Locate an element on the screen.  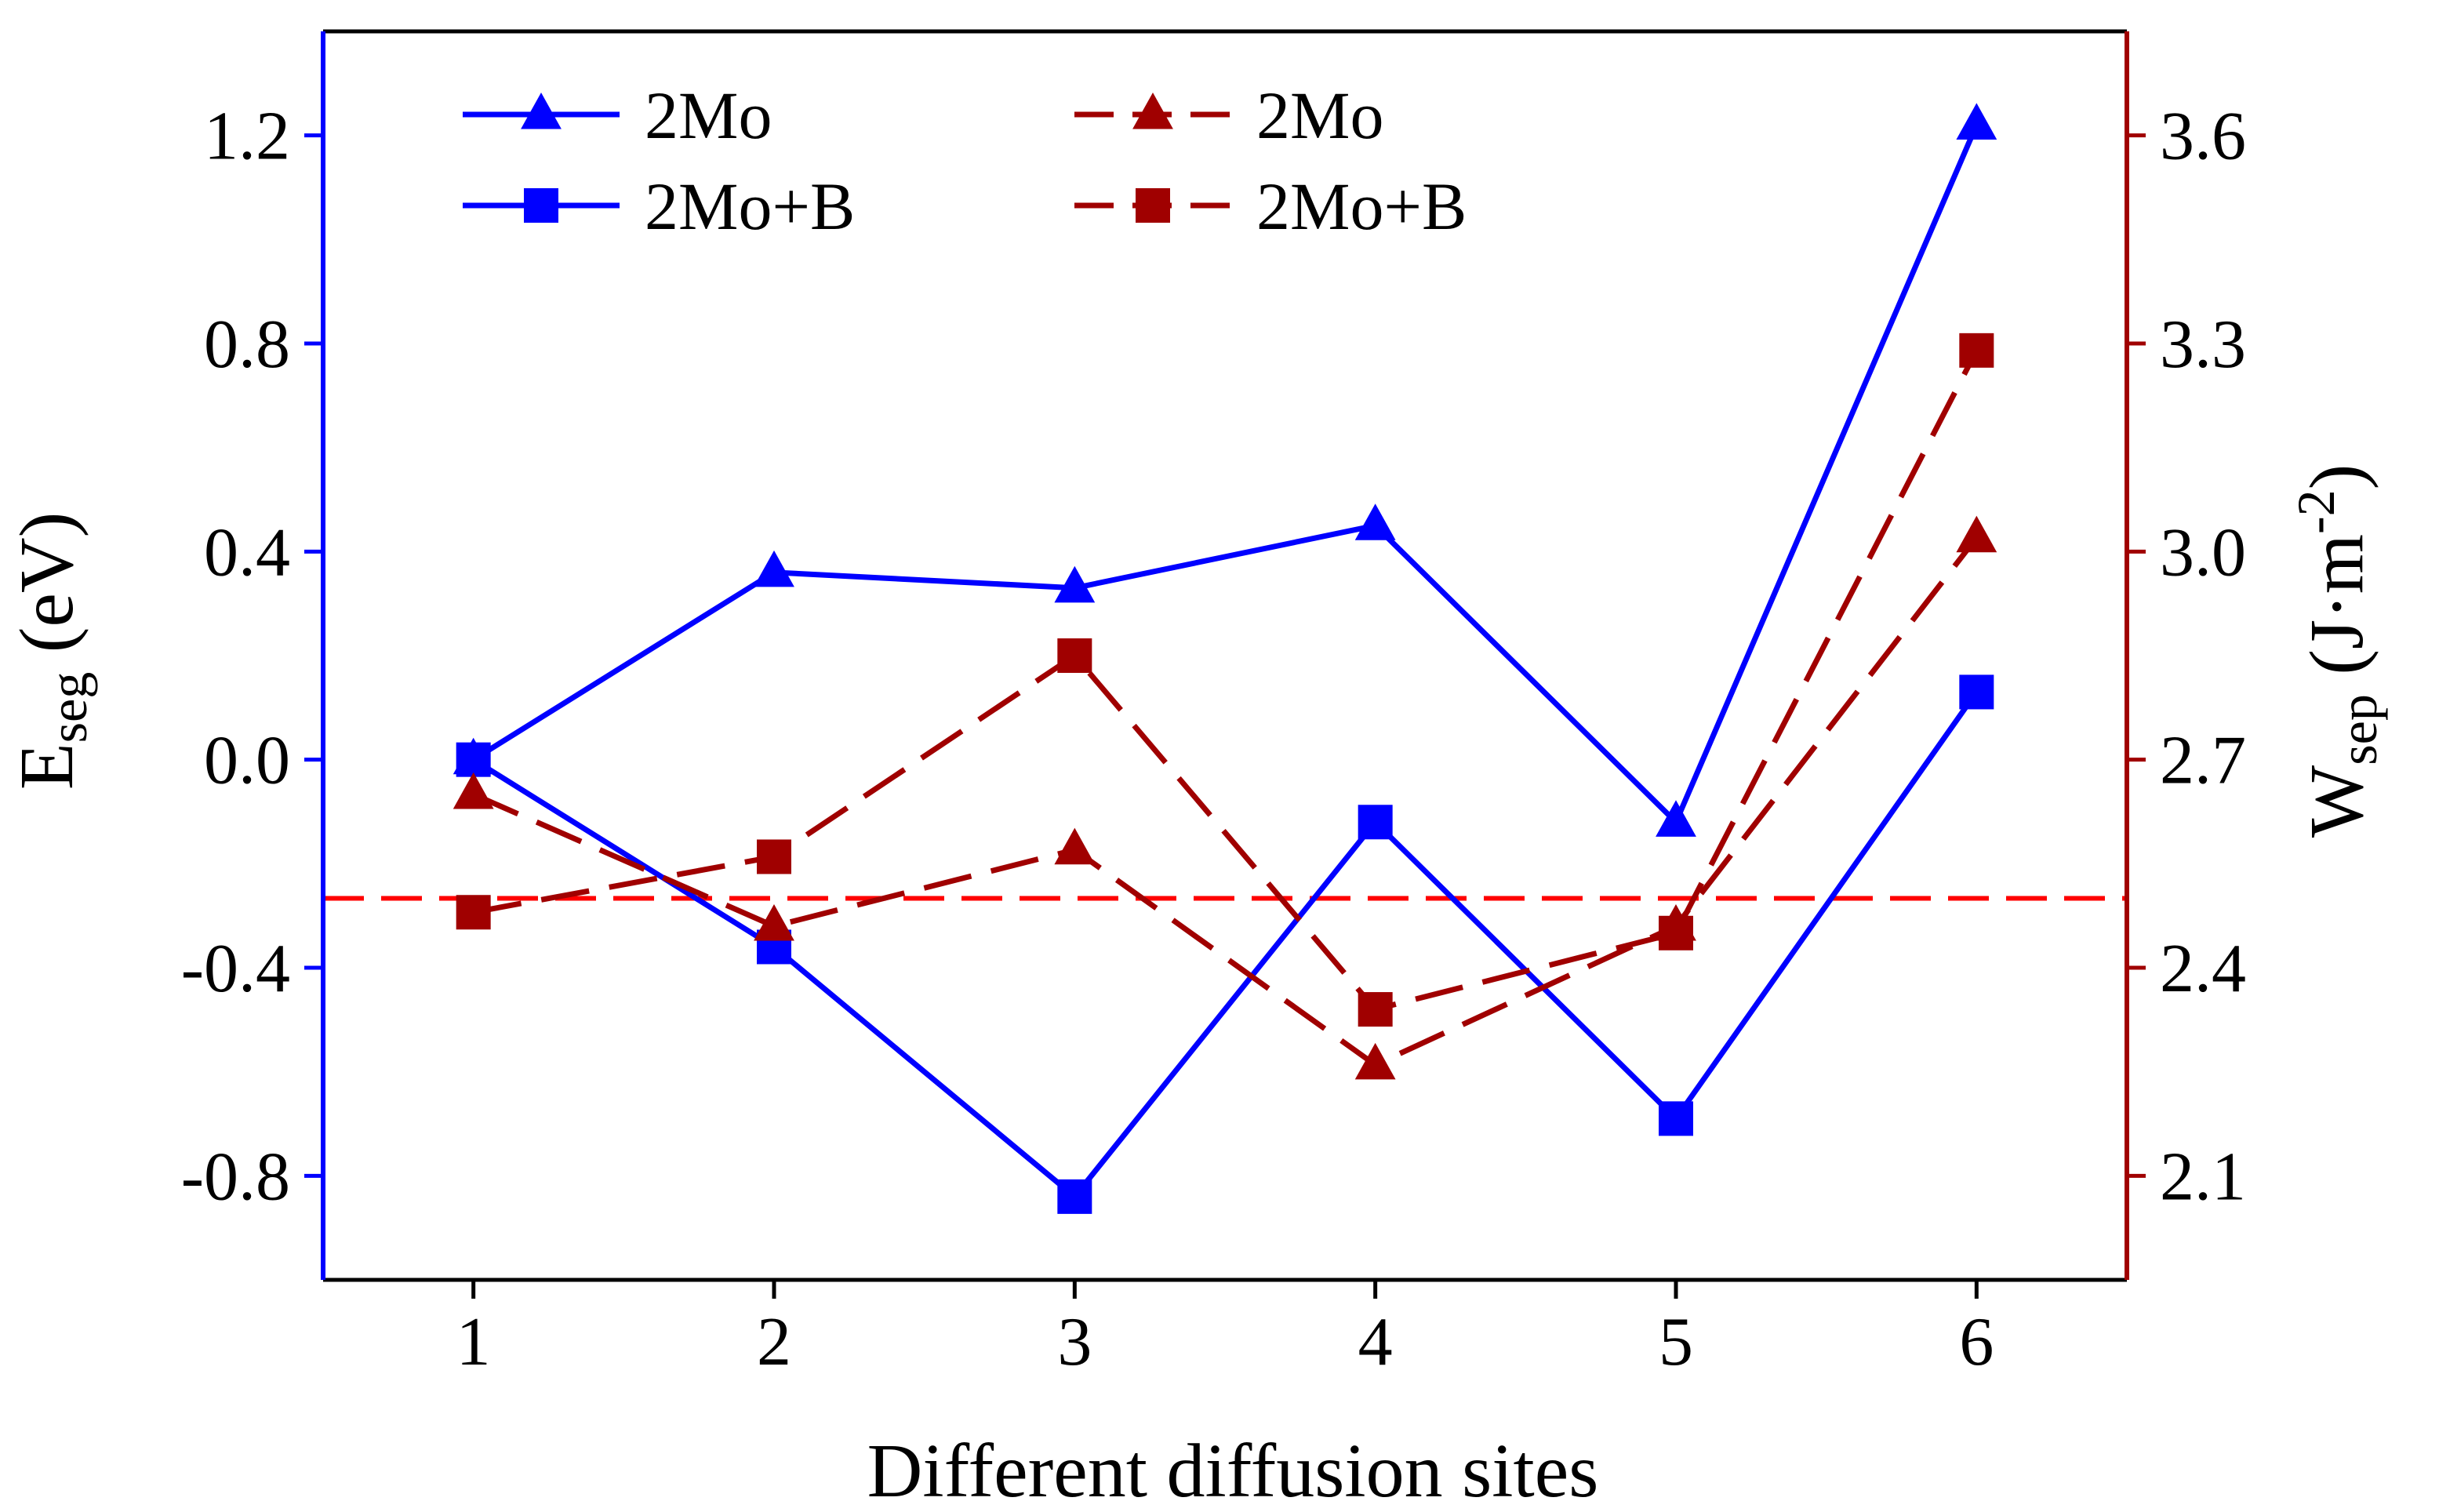
y-right-label-main: W is located at coordinates (2337, 801).